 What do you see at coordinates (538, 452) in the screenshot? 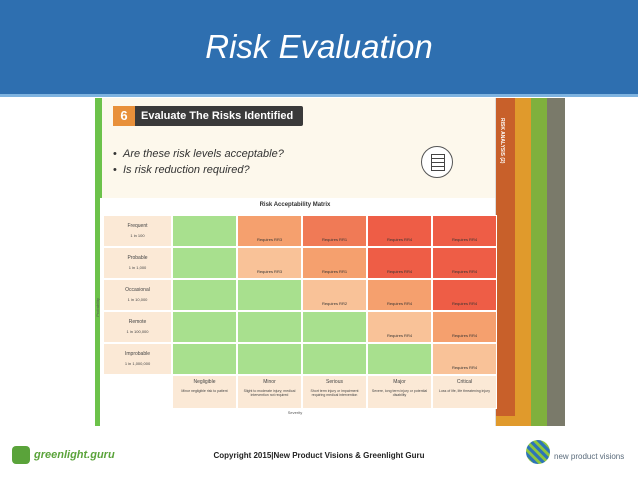
I see `npv-icon` at bounding box center [538, 452].